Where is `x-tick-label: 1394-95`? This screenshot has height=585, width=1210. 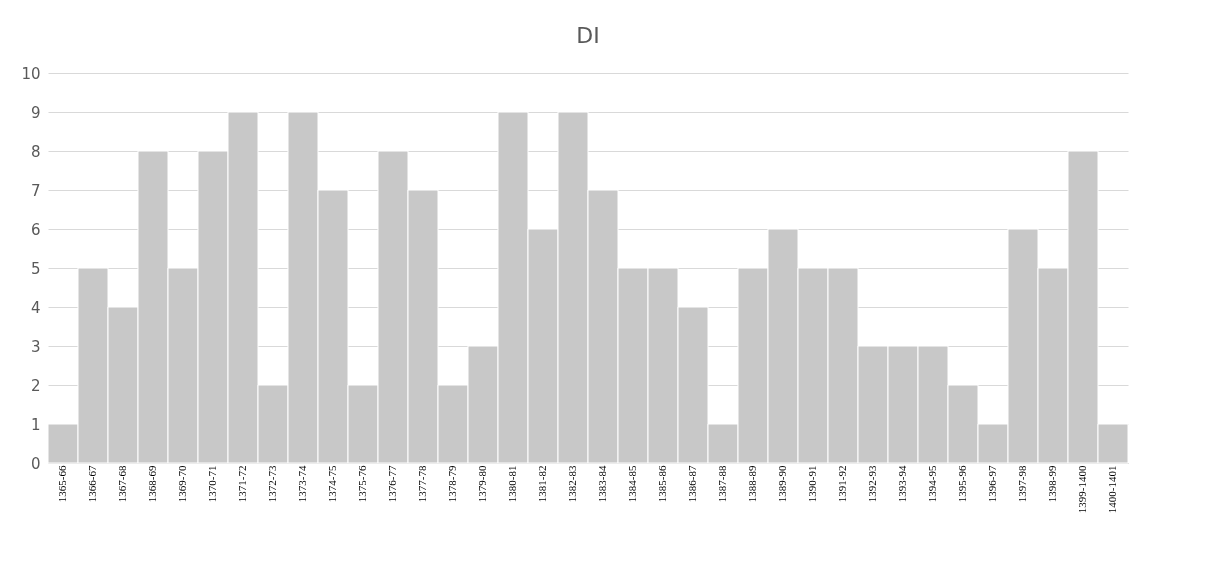 x-tick-label: 1394-95 is located at coordinates (932, 484).